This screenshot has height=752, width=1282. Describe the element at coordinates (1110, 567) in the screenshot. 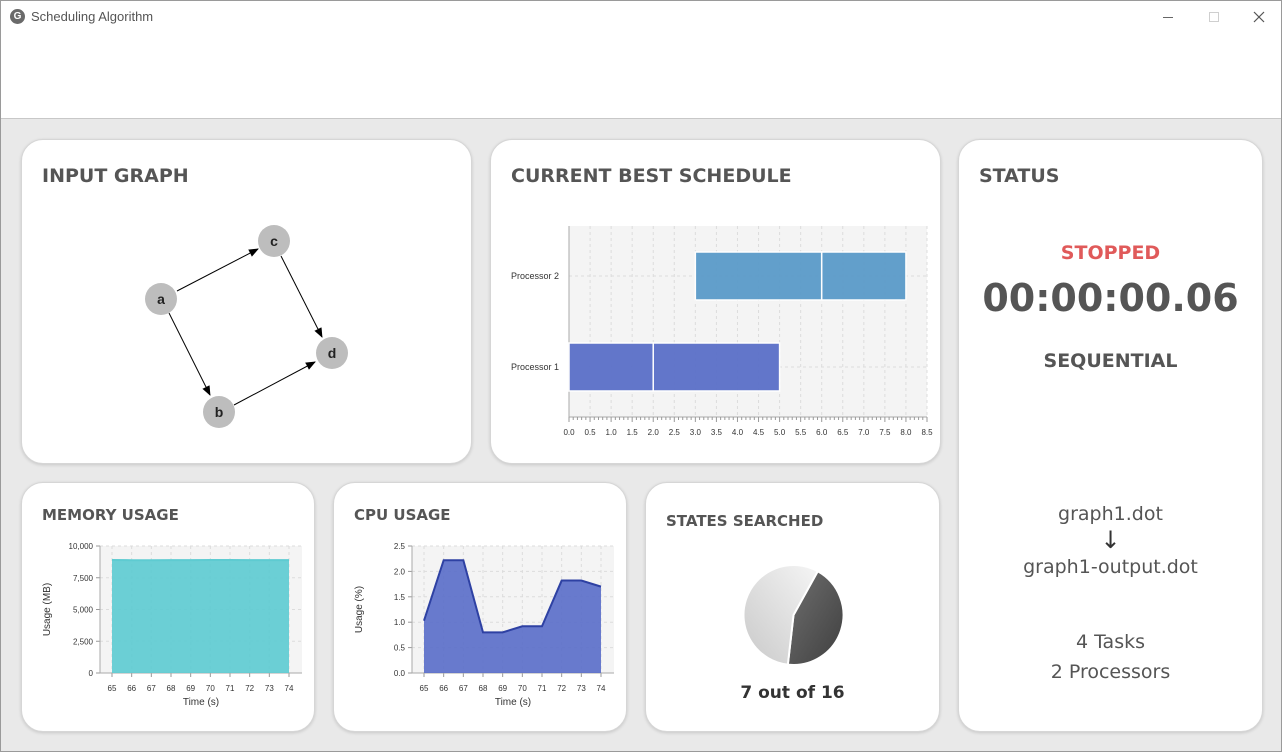

I see `output-file-name: graph1-output.dot` at that location.